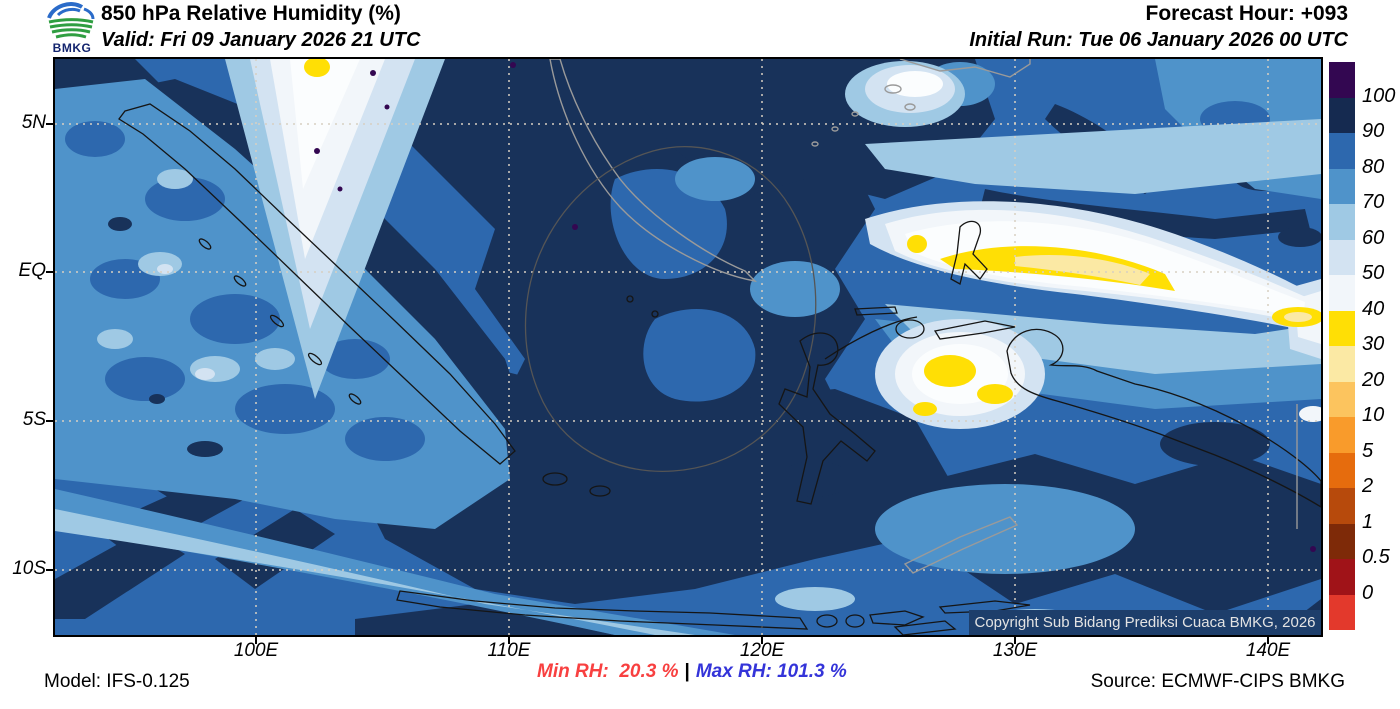 This screenshot has width=1400, height=709. Describe the element at coordinates (1015, 650) in the screenshot. I see `lon-tick-label: 130E` at that location.